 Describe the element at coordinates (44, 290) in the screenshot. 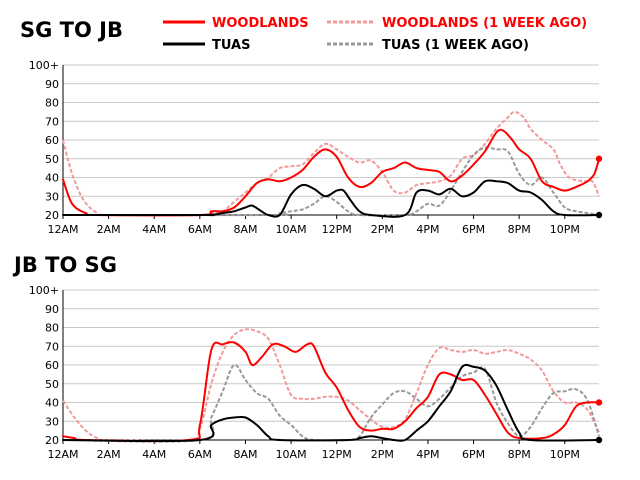

I see `jb-to-sg-y-tick-label: 100+` at that location.